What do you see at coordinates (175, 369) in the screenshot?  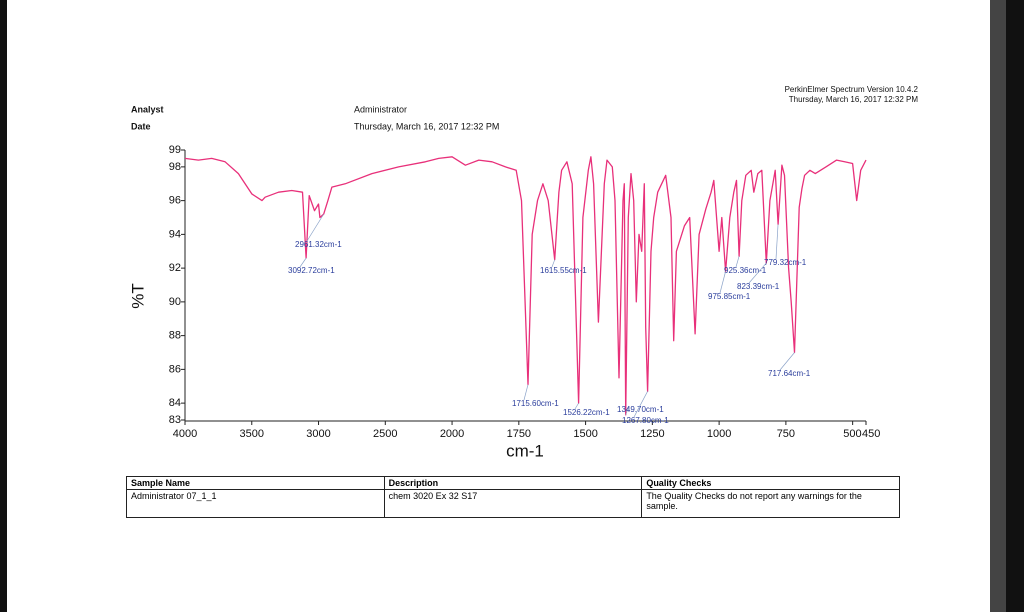 I see `y-tick-label: 86` at bounding box center [175, 369].